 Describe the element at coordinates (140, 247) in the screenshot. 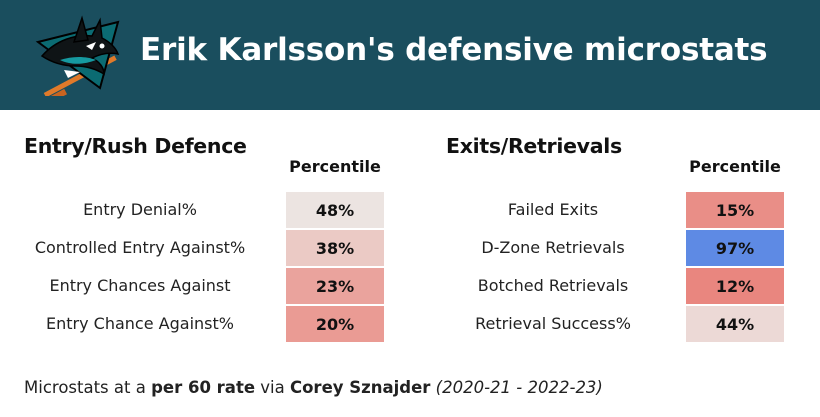

I see `row-label: Controlled Entry Against%` at that location.